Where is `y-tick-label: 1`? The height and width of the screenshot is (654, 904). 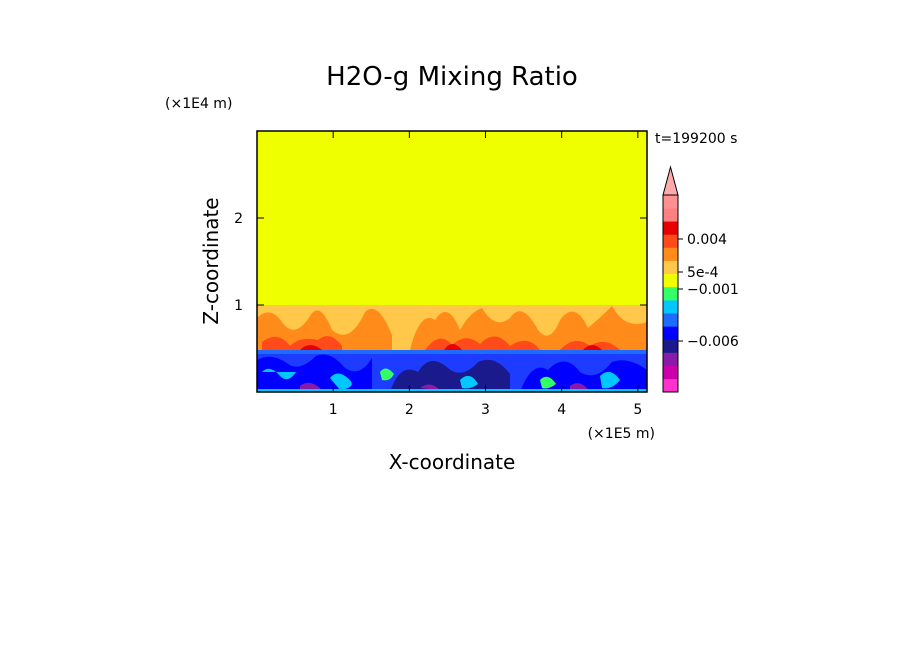 y-tick-label: 1 is located at coordinates (238, 306).